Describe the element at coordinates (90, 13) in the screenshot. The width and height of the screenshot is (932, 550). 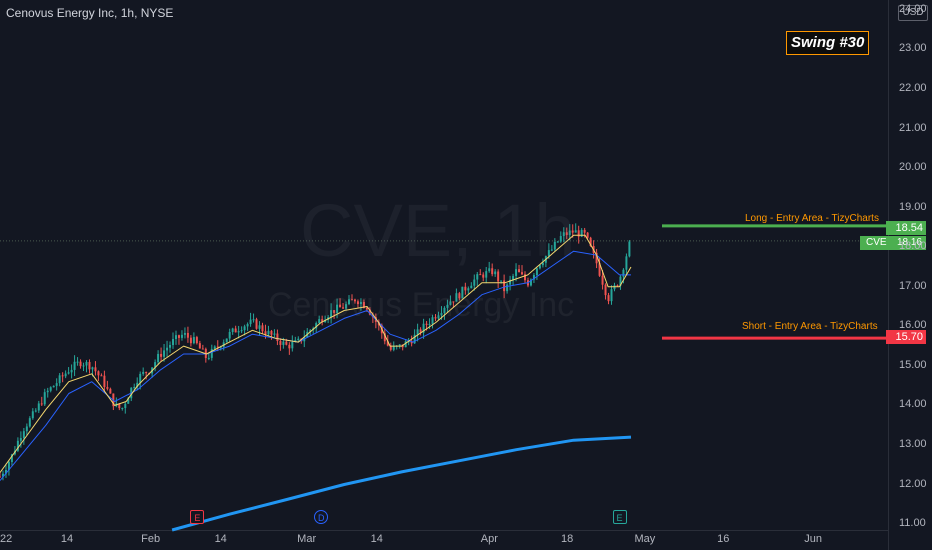
I see `chart-title: Cenovus Energy Inc, 1h, NYSE` at that location.